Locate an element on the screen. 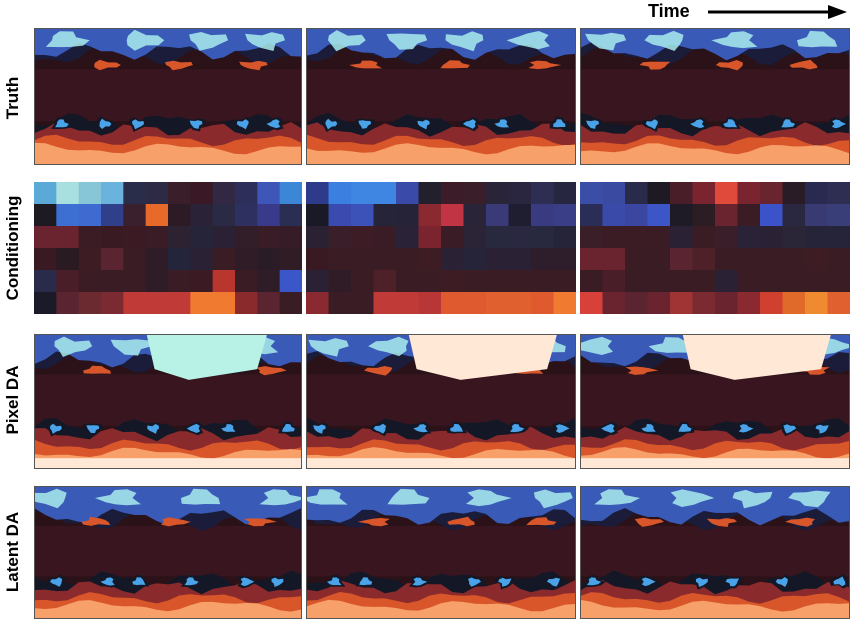 This screenshot has height=627, width=856. row-label-pixel-da: Pixel DA is located at coordinates (12, 400).